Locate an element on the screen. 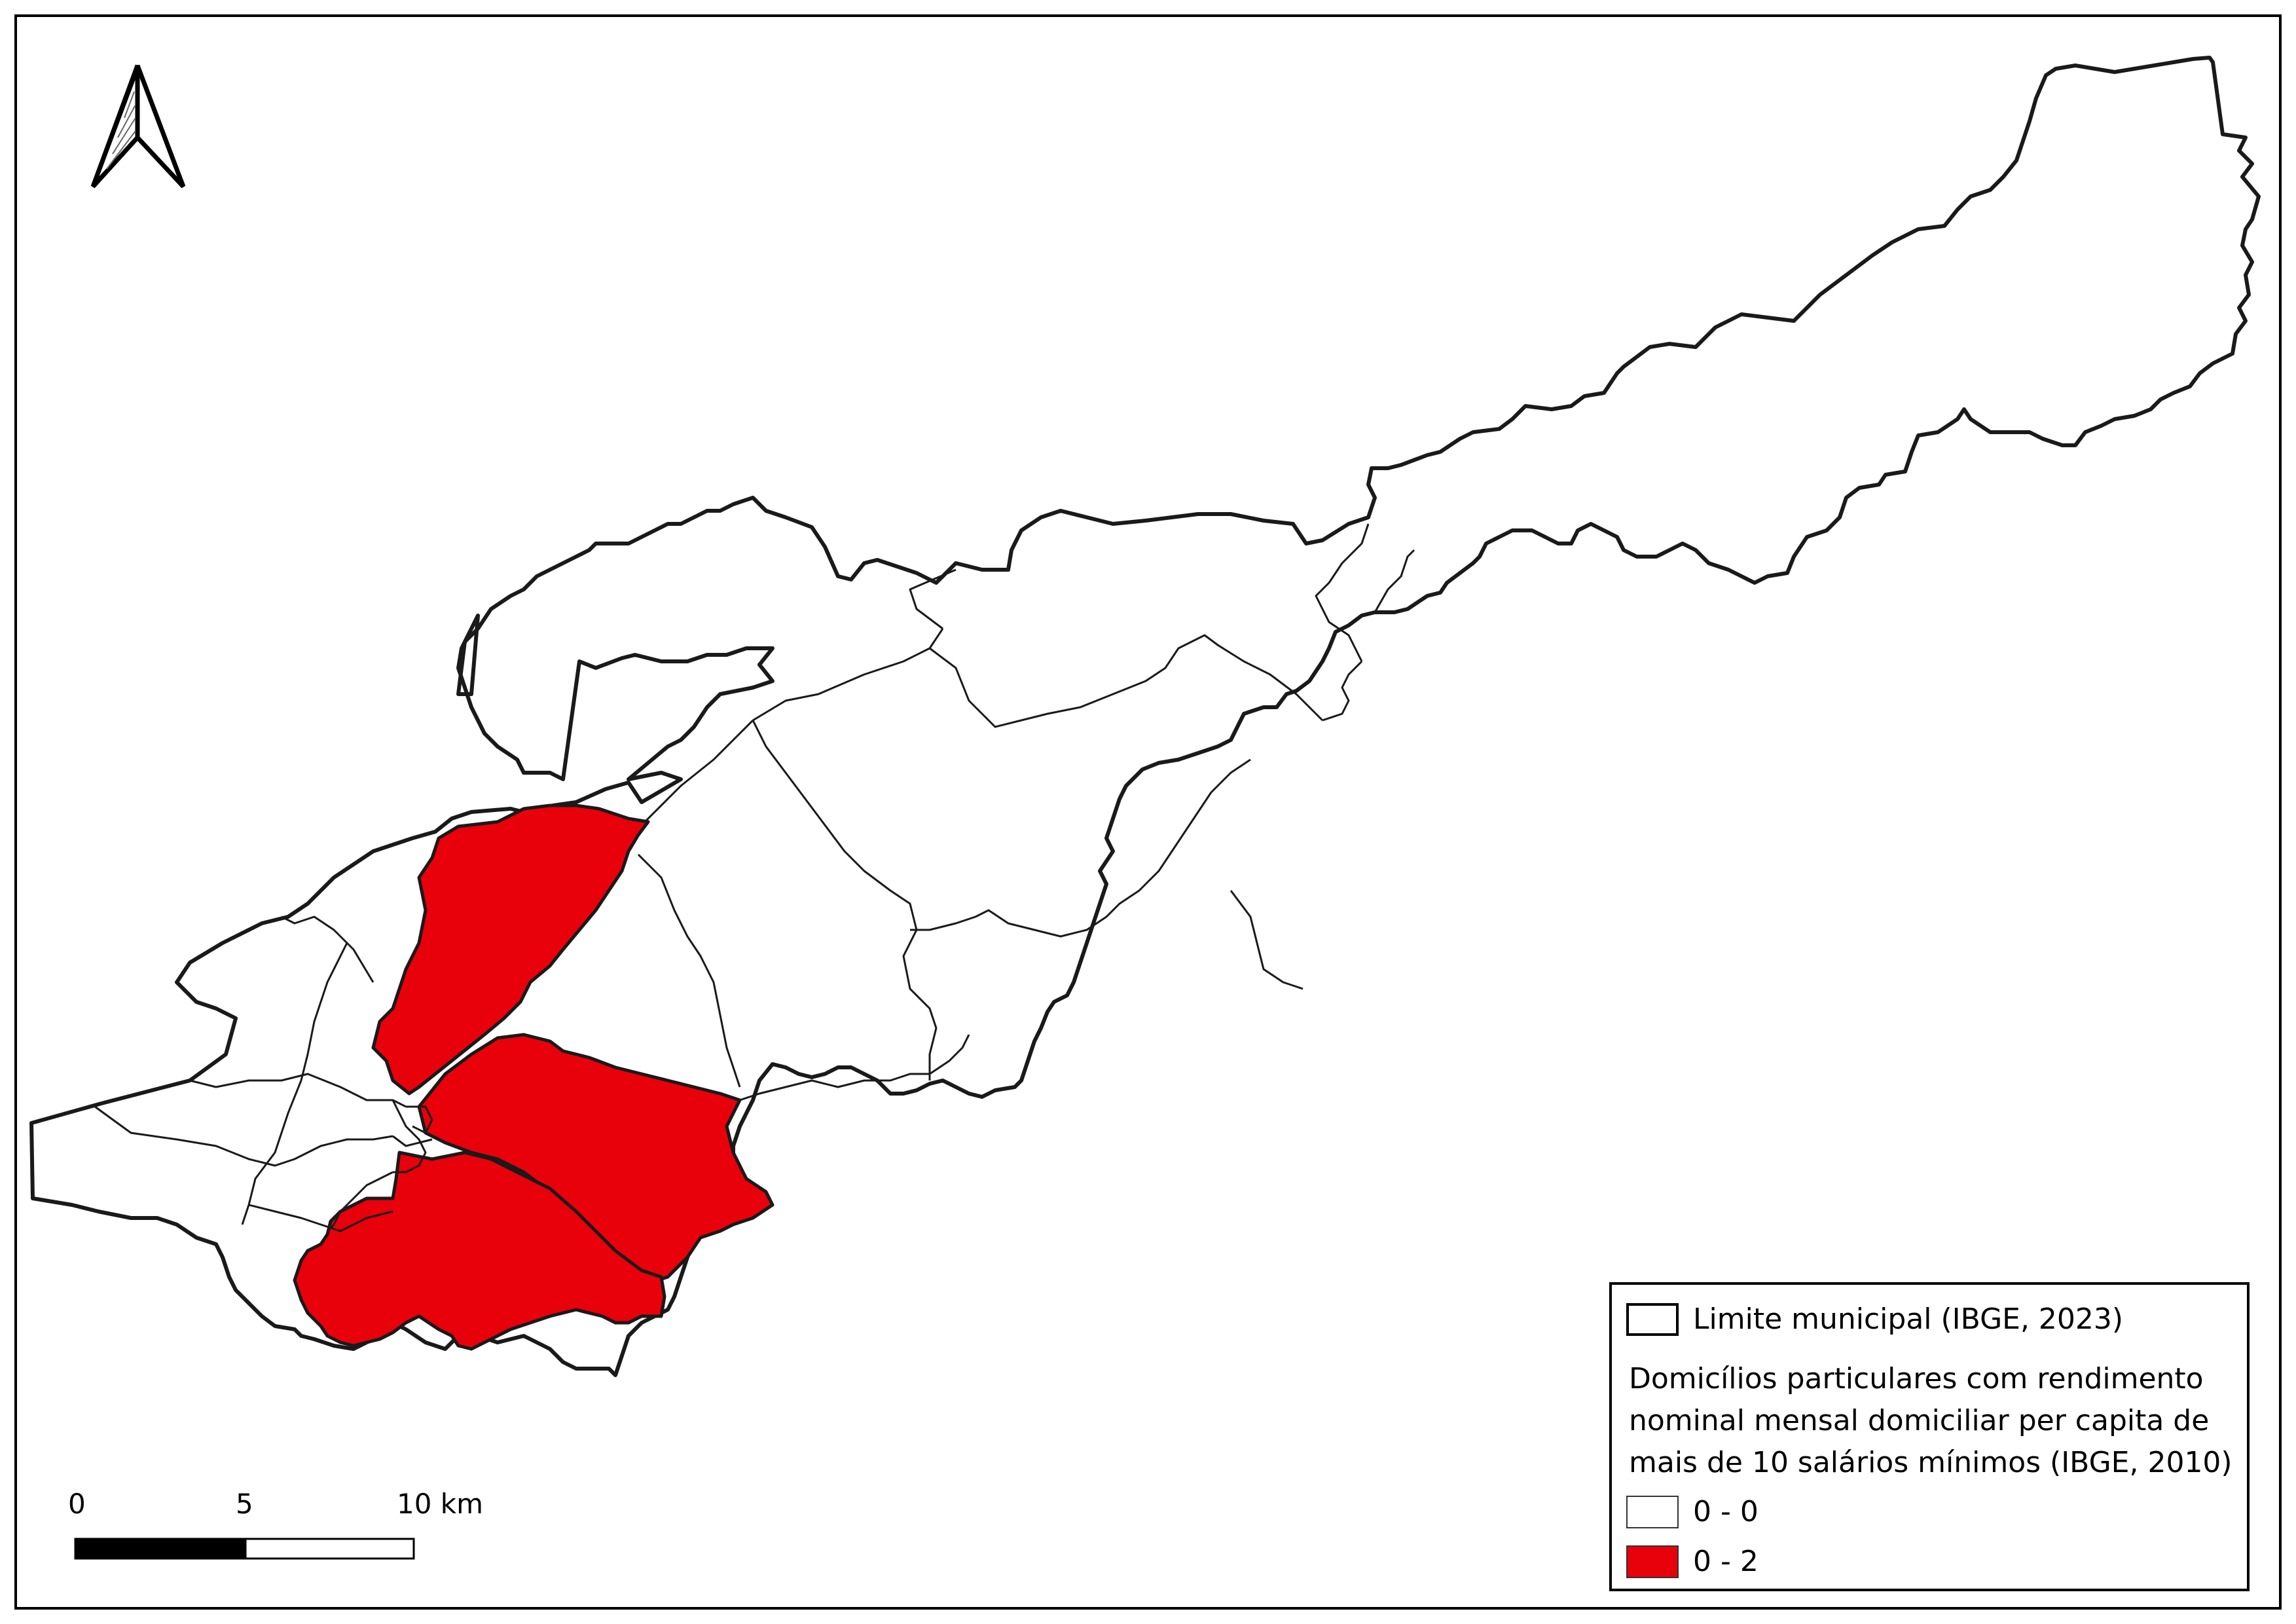  scale-label-5: 5 is located at coordinates (244, 1504).